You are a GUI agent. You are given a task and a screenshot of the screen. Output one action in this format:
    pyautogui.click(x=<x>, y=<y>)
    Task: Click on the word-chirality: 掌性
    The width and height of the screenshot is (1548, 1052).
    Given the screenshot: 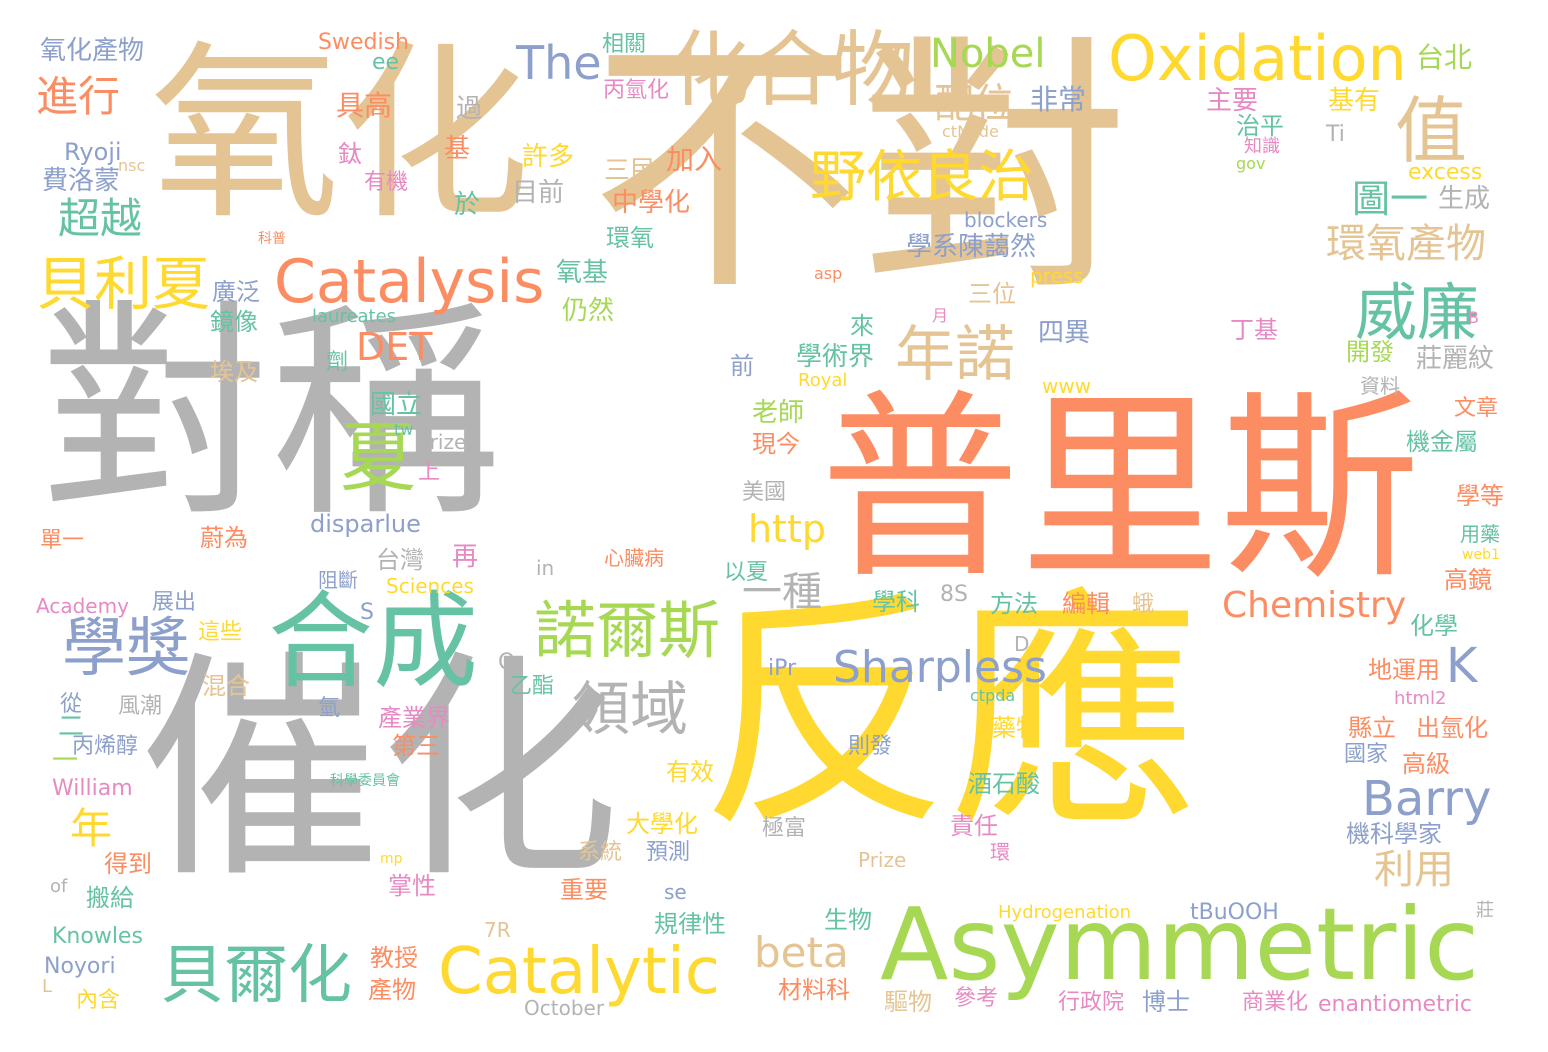 What is the action you would take?
    pyautogui.click(x=412, y=886)
    